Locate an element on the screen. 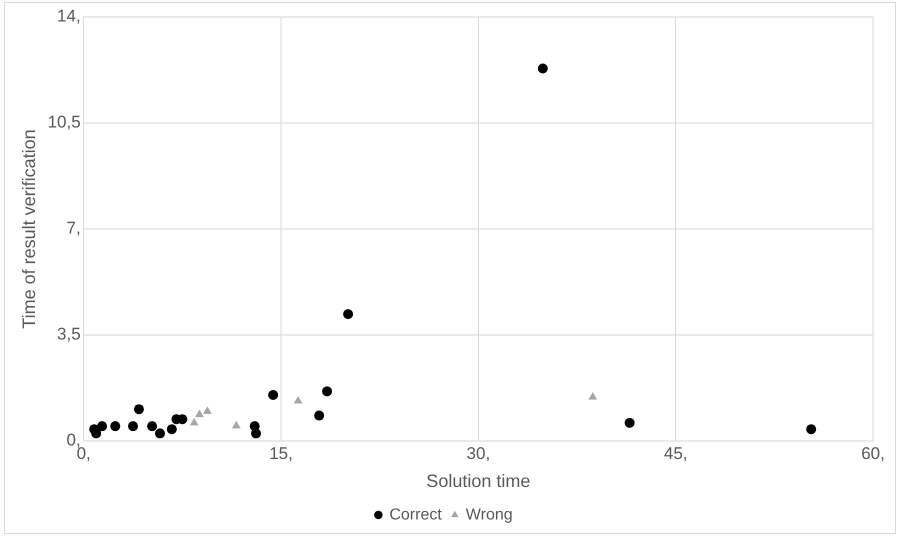  x-tick-label: 15, is located at coordinates (281, 453).